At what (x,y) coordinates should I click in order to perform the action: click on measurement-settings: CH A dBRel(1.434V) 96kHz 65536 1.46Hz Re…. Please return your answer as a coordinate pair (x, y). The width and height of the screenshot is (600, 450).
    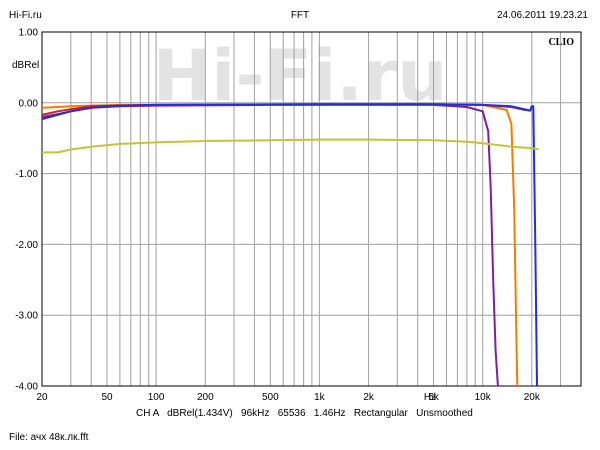
    Looking at the image, I should click on (304, 413).